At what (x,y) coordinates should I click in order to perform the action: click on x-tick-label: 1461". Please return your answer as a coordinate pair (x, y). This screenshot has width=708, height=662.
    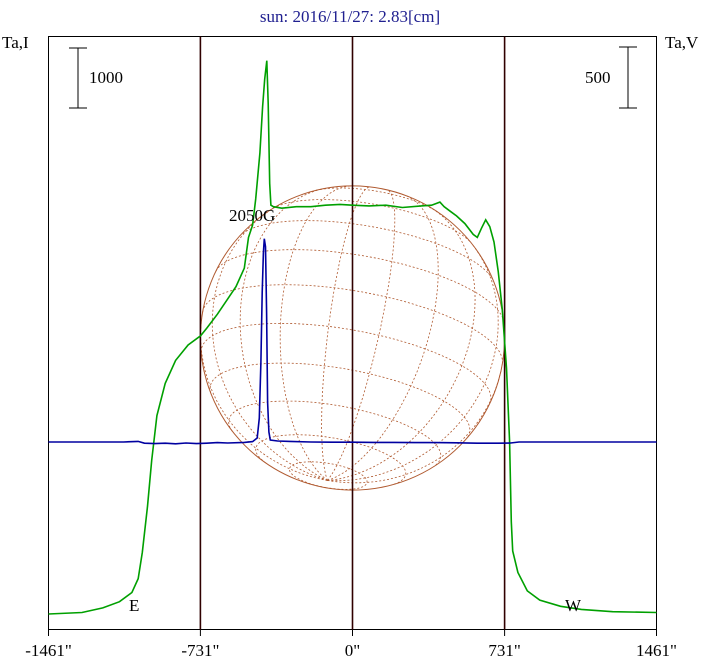
    Looking at the image, I should click on (656, 650).